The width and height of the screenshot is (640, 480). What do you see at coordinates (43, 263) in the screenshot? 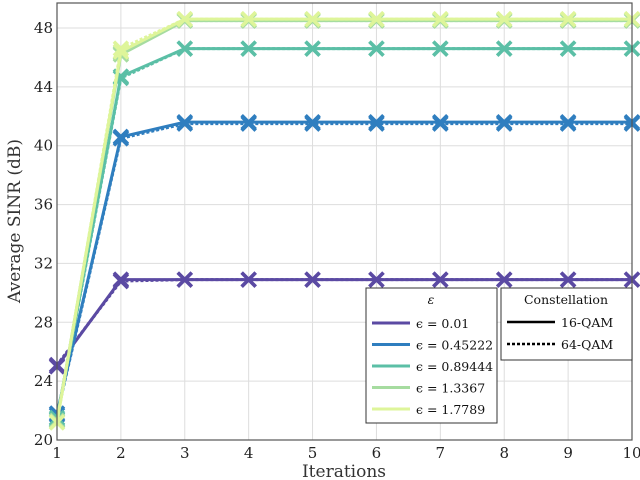
I see `y-tick-label: 32` at bounding box center [43, 263].